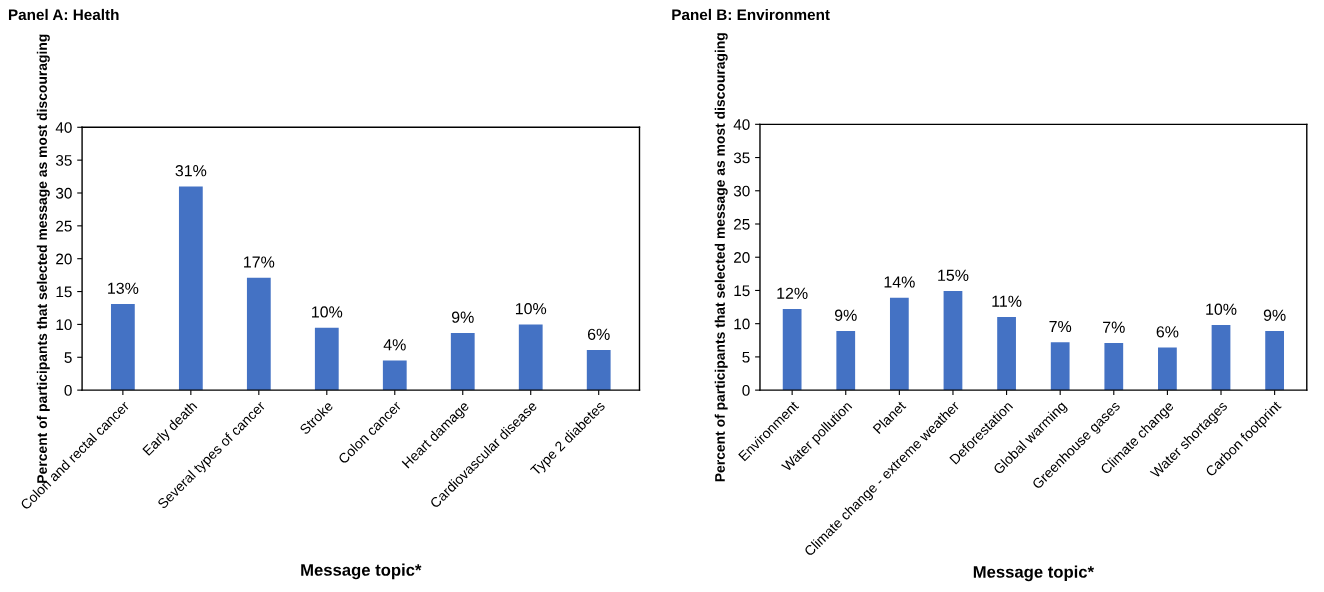 Image resolution: width=1324 pixels, height=592 pixels. What do you see at coordinates (1007, 301) in the screenshot?
I see `data-label: 11%` at bounding box center [1007, 301].